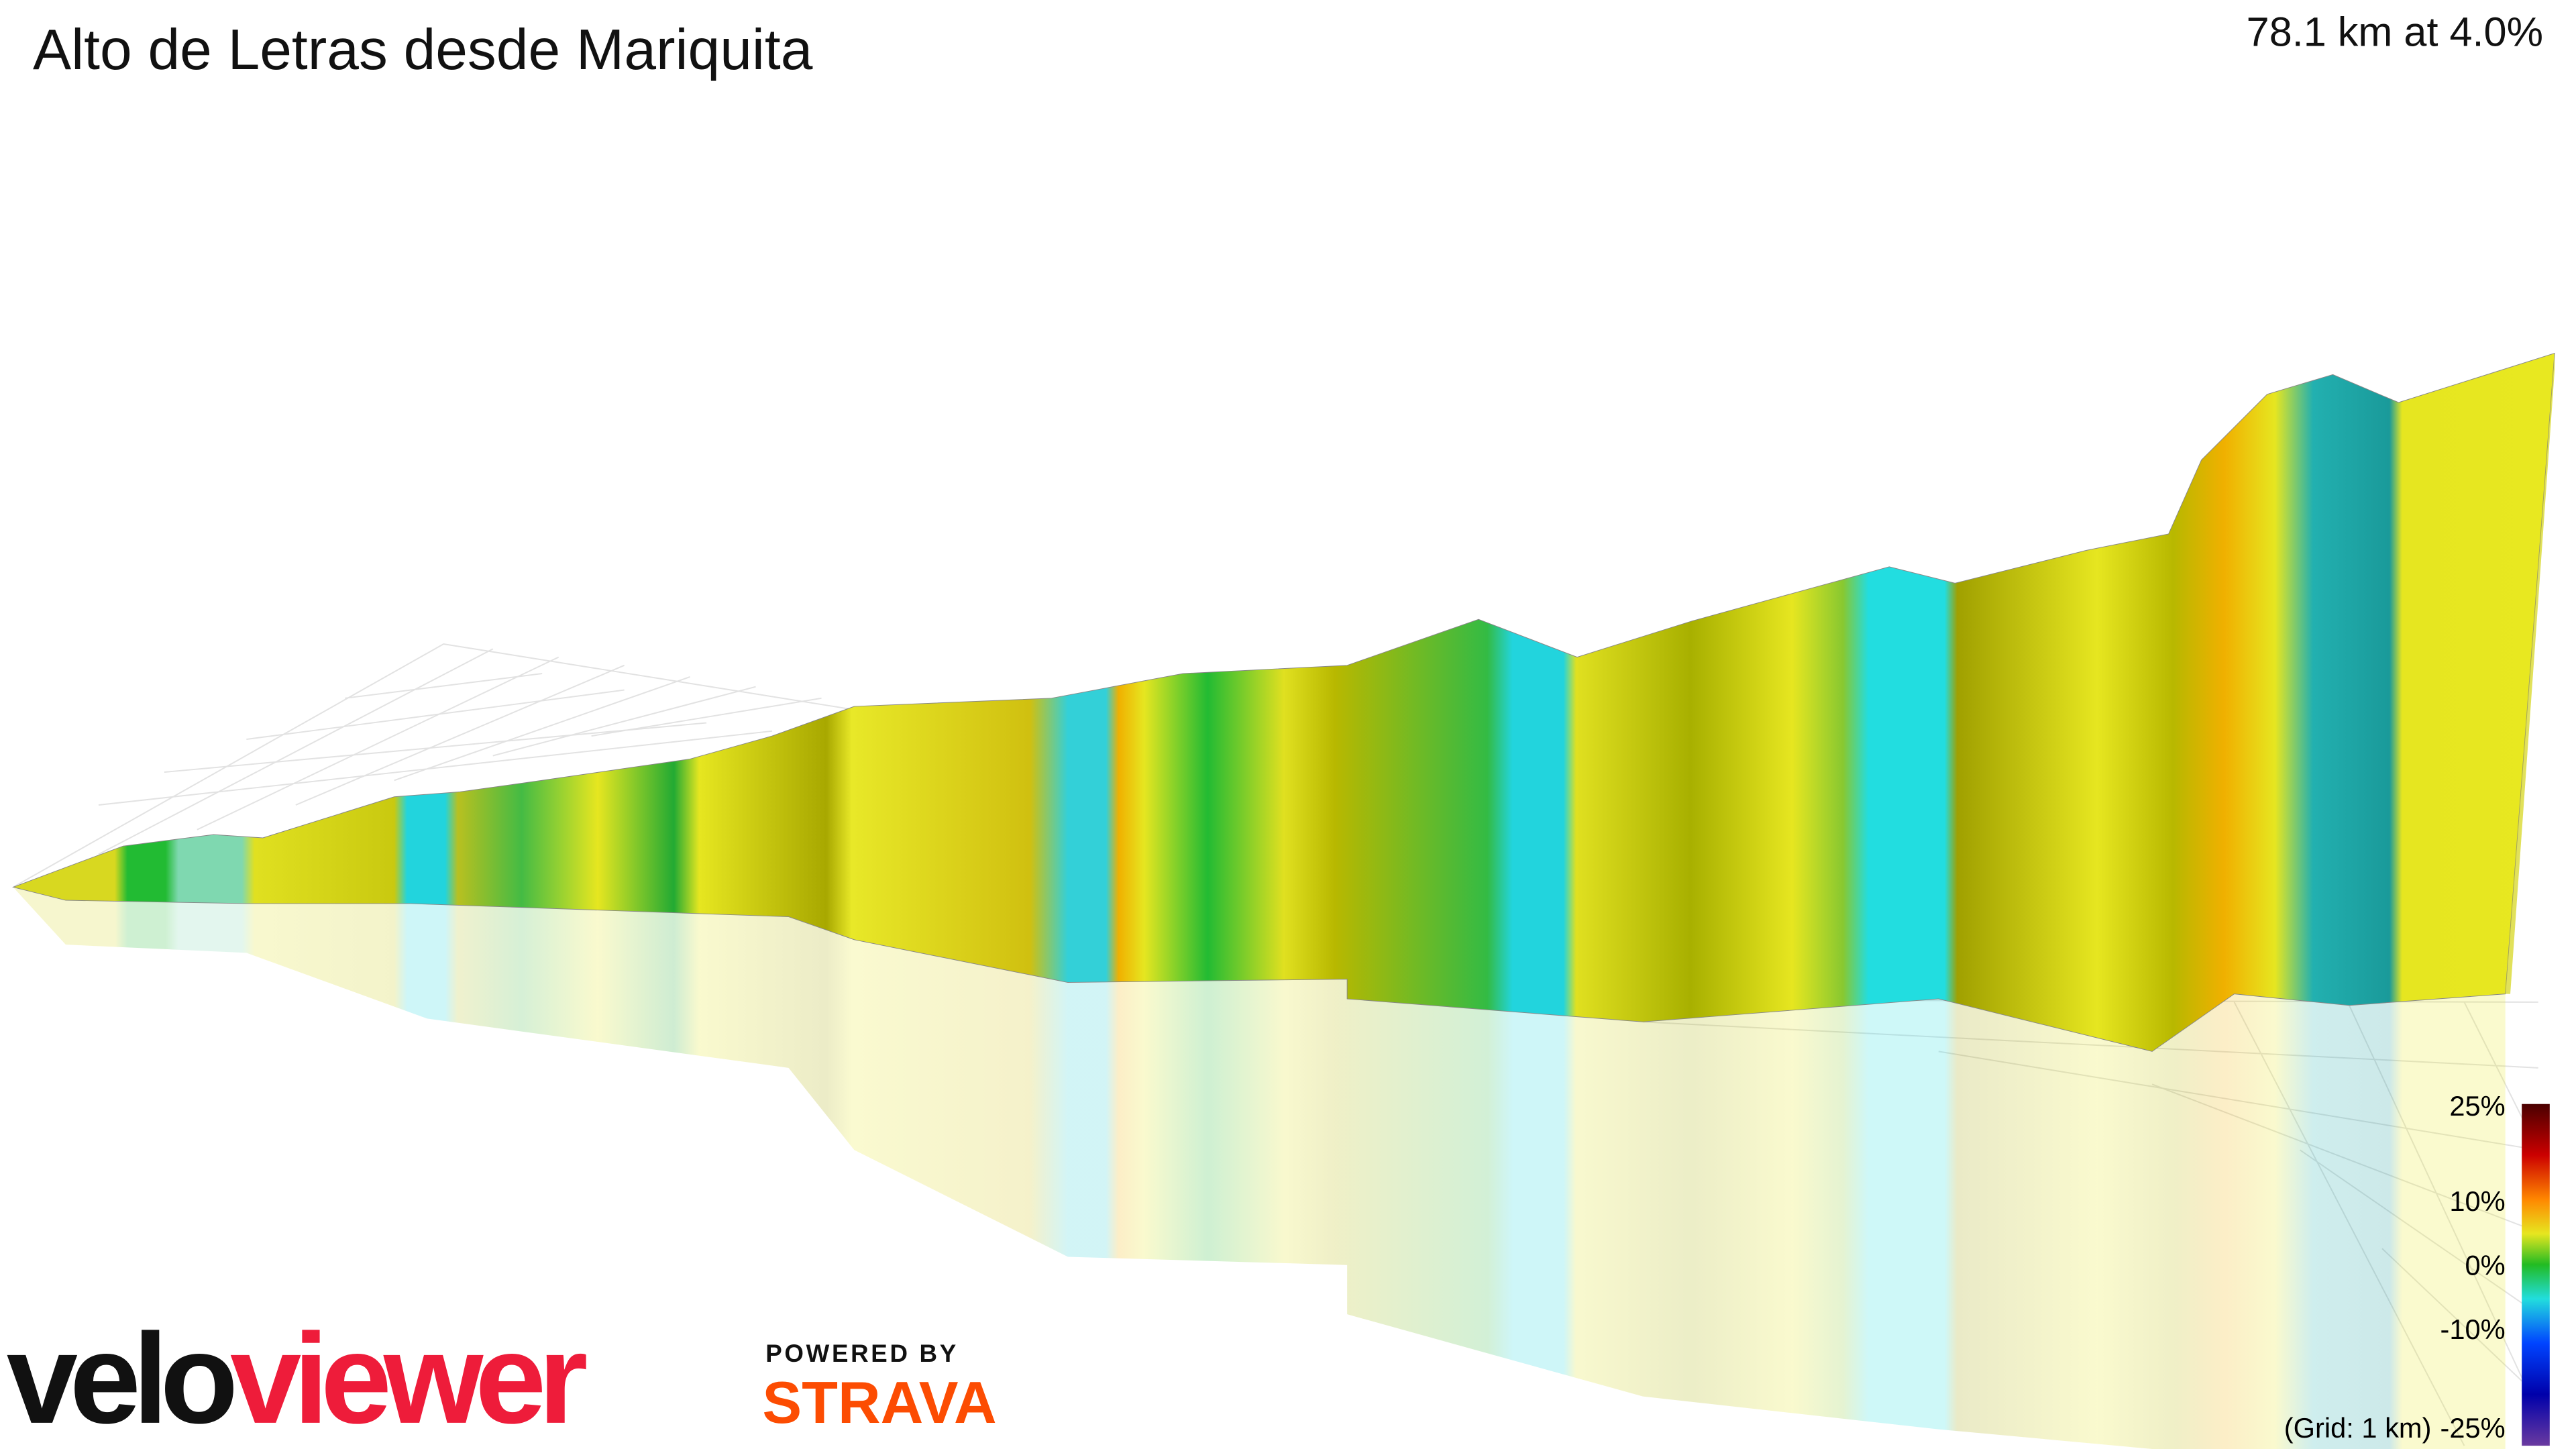  I want to click on branding: veloviewer POWERED BY STRAVA, so click(502, 1378).